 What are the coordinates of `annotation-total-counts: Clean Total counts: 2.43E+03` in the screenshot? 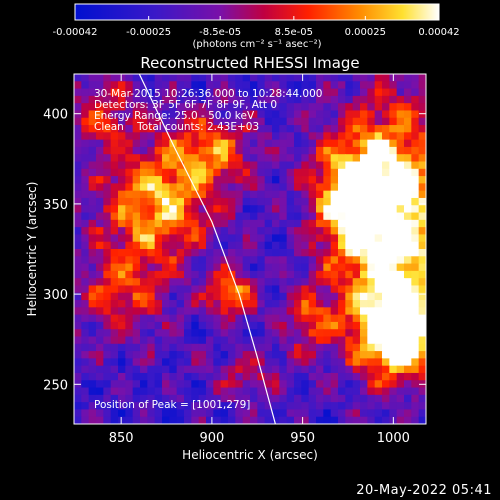 It's located at (176, 127).